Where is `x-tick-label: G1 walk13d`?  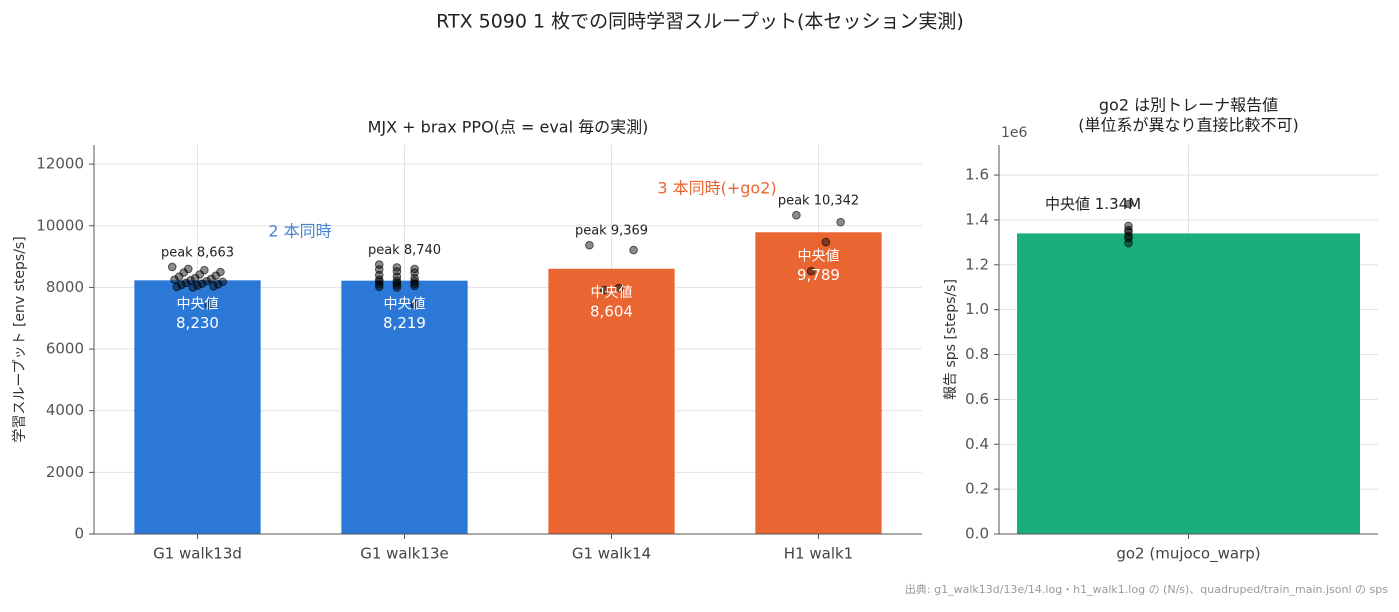 x-tick-label: G1 walk13d is located at coordinates (197, 554).